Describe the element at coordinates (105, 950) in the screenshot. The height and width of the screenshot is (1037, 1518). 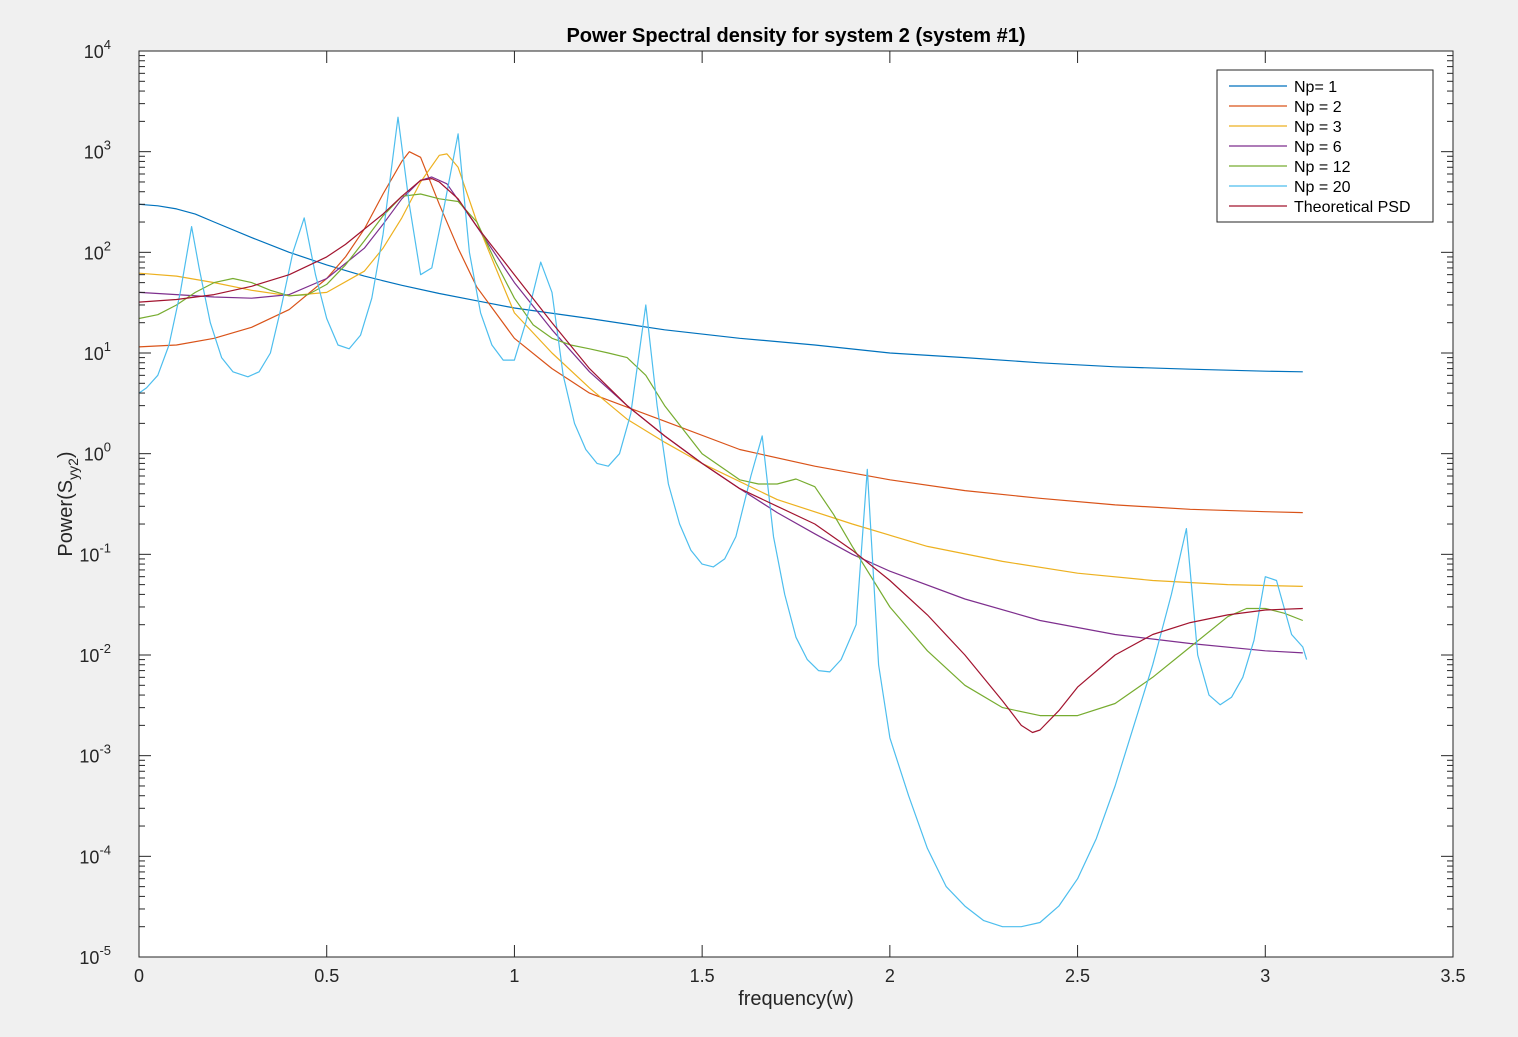
I see `y-tick-exponent: -5` at that location.